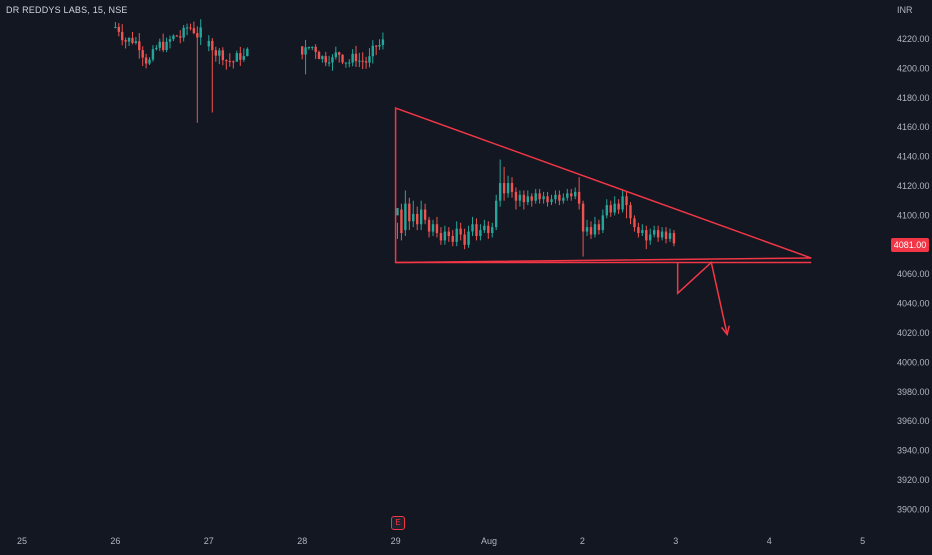 The height and width of the screenshot is (555, 932). What do you see at coordinates (675, 541) in the screenshot?
I see `x-tick-label: 3` at bounding box center [675, 541].